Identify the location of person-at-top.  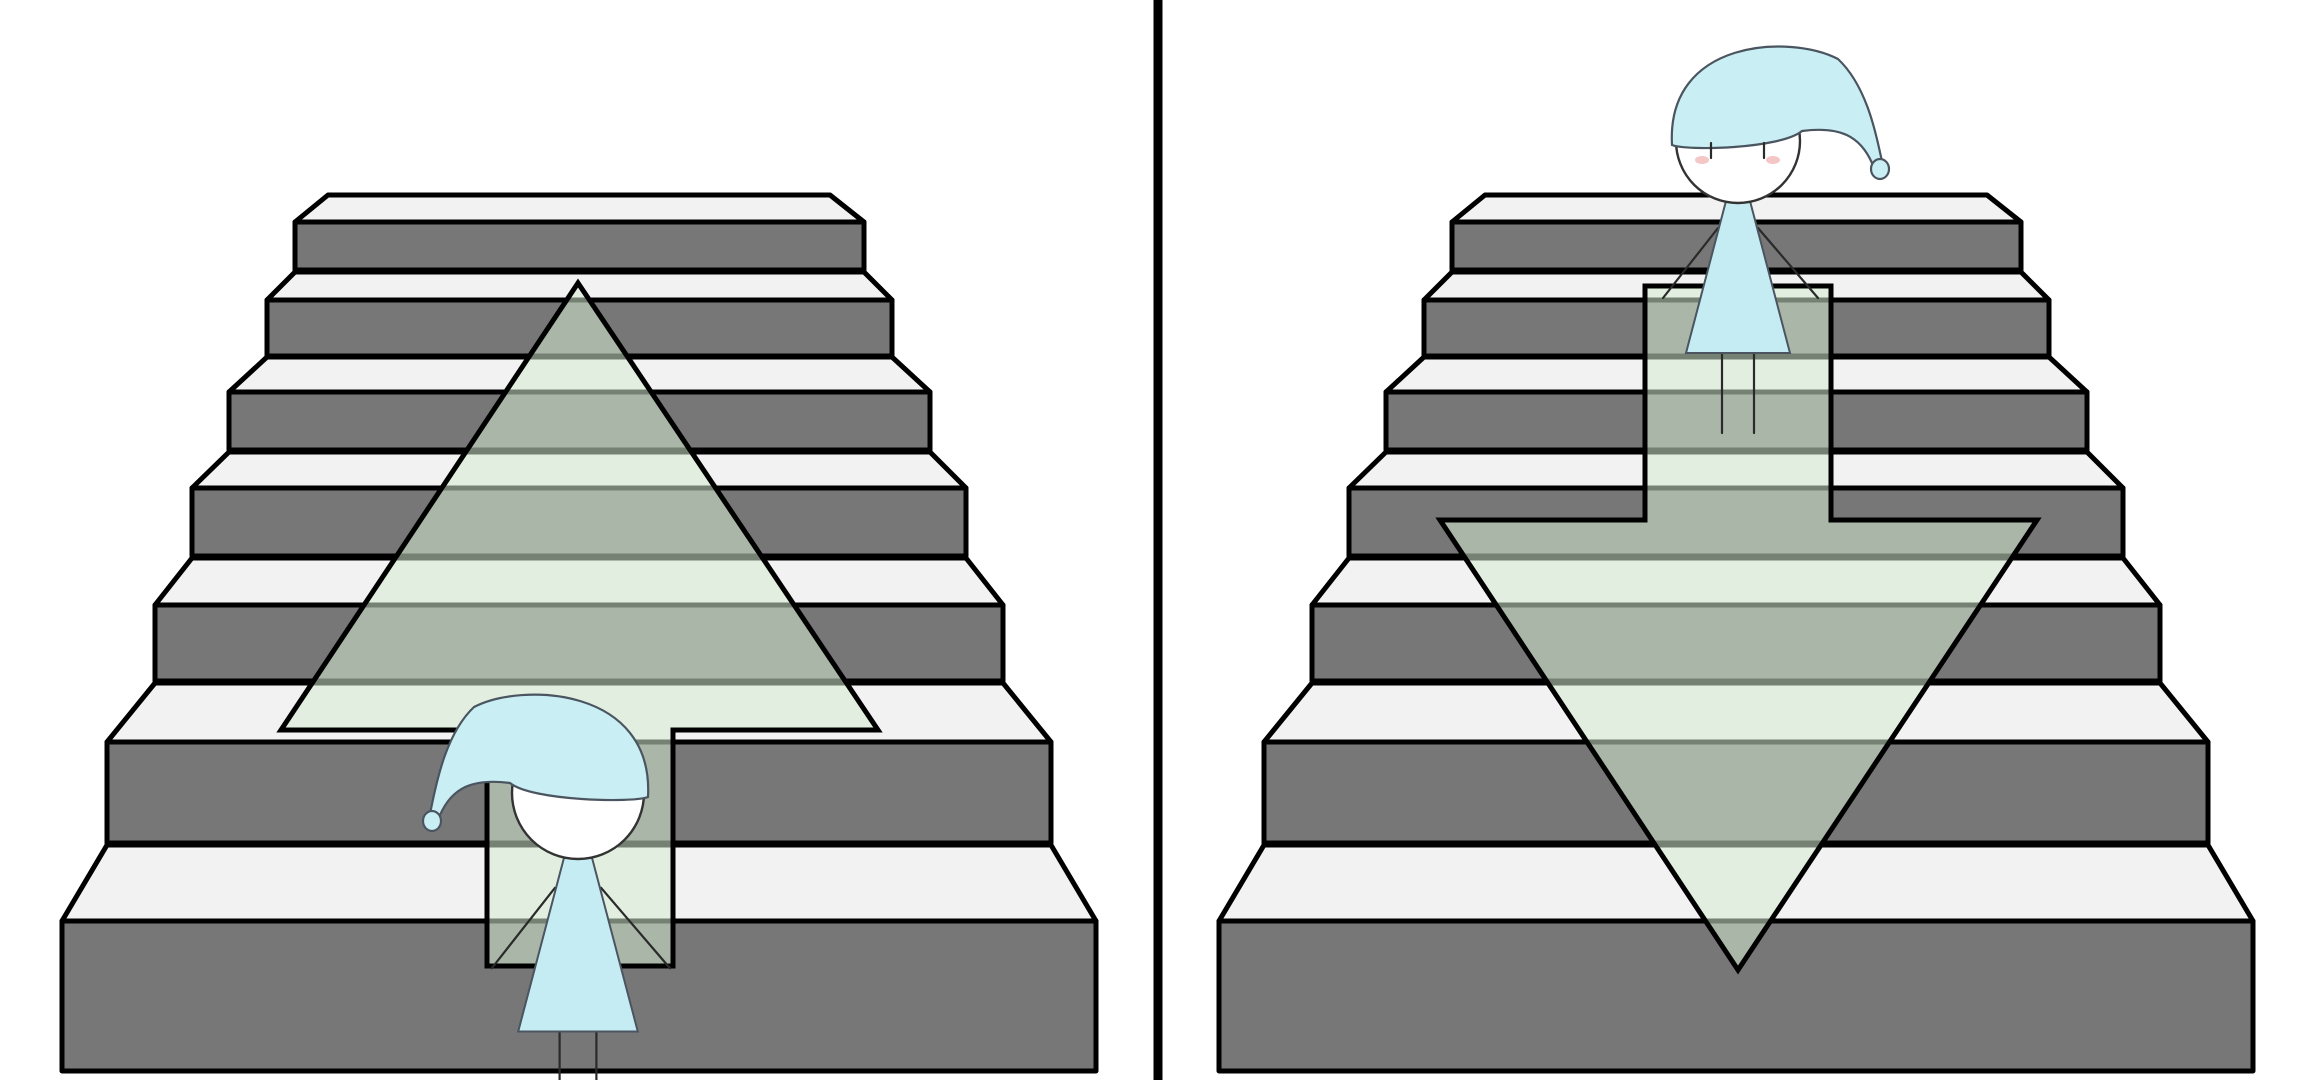
(1776, 240).